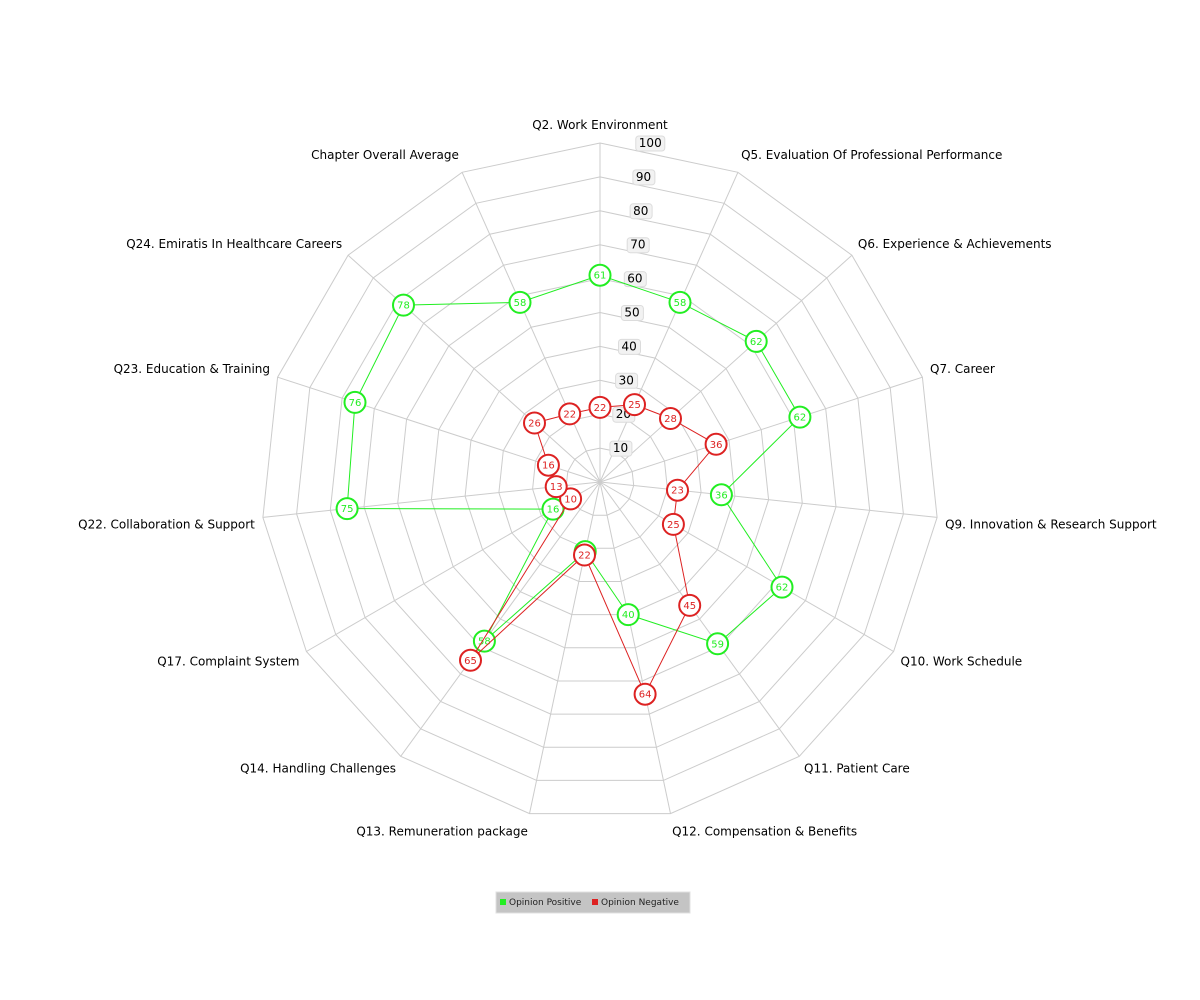 Image resolution: width=1200 pixels, height=1000 pixels. I want to click on point-label-opinion-negative-q22-collaboration-and-support: 13, so click(556, 487).